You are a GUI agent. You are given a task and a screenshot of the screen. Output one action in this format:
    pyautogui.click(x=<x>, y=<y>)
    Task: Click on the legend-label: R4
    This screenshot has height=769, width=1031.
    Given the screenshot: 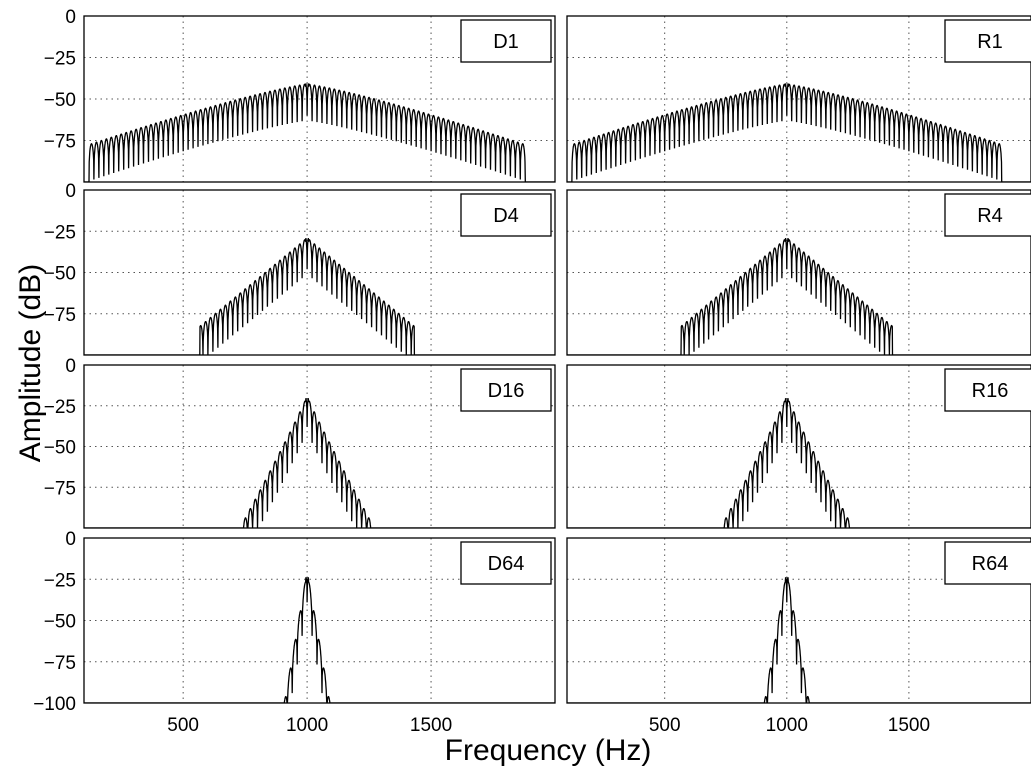 What is the action you would take?
    pyautogui.click(x=990, y=216)
    